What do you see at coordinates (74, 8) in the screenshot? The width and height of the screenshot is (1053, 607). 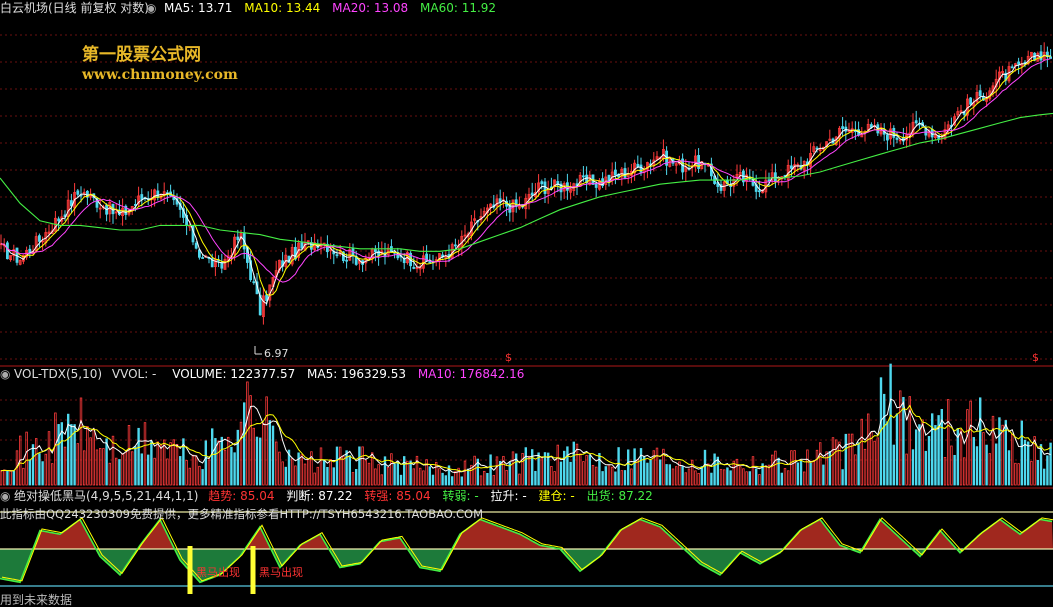 I see `stock-title: 白云机场(日线 前复权 对数)` at bounding box center [74, 8].